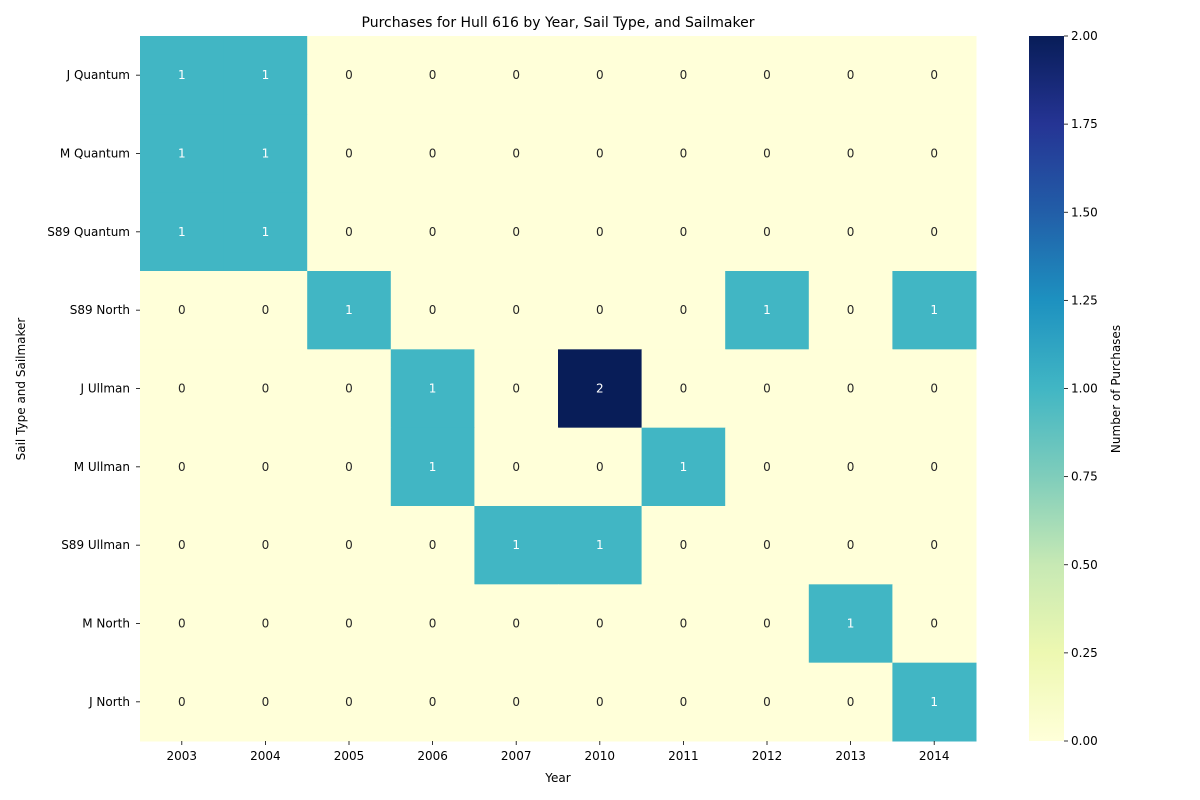 The width and height of the screenshot is (1200, 800). Describe the element at coordinates (98, 75) in the screenshot. I see `y-tick-label: J Quantum` at that location.